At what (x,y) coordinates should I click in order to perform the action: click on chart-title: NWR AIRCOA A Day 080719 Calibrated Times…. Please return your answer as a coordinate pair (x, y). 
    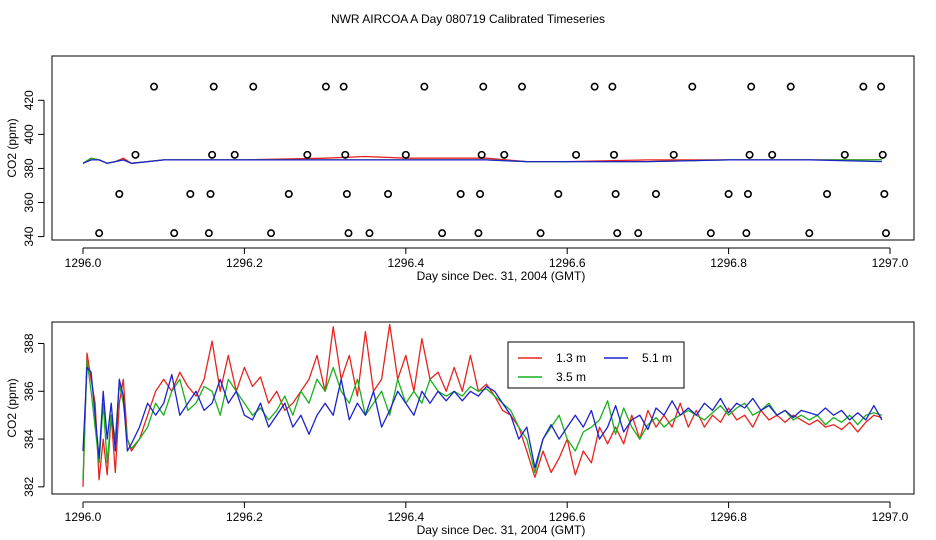
    Looking at the image, I should click on (468, 19).